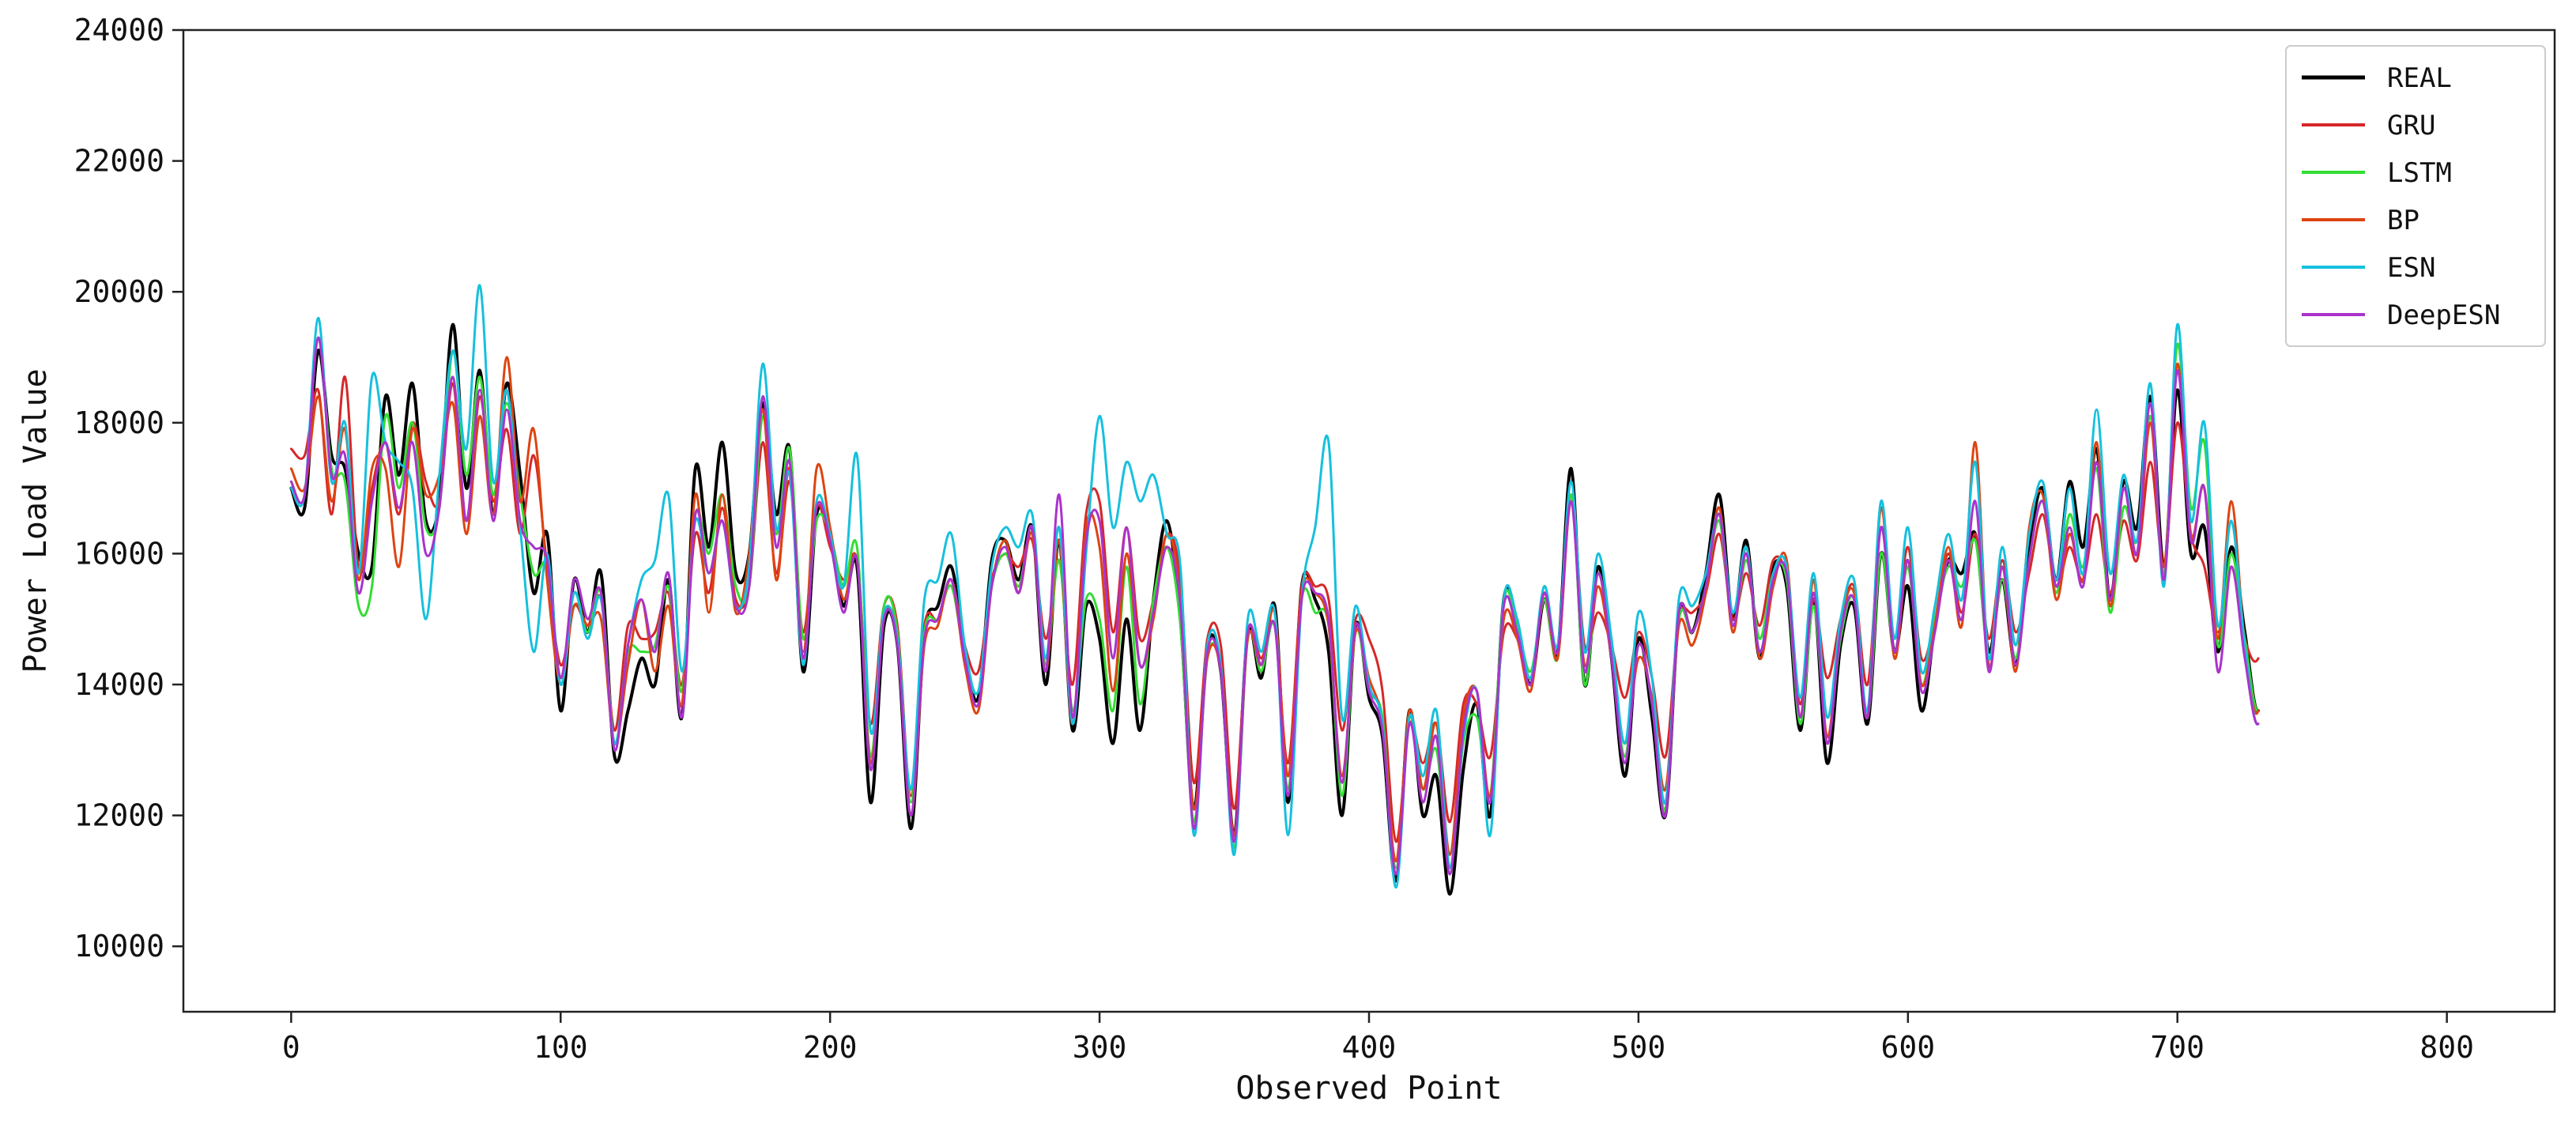  Describe the element at coordinates (830, 1048) in the screenshot. I see `x-tick-label: 200` at that location.